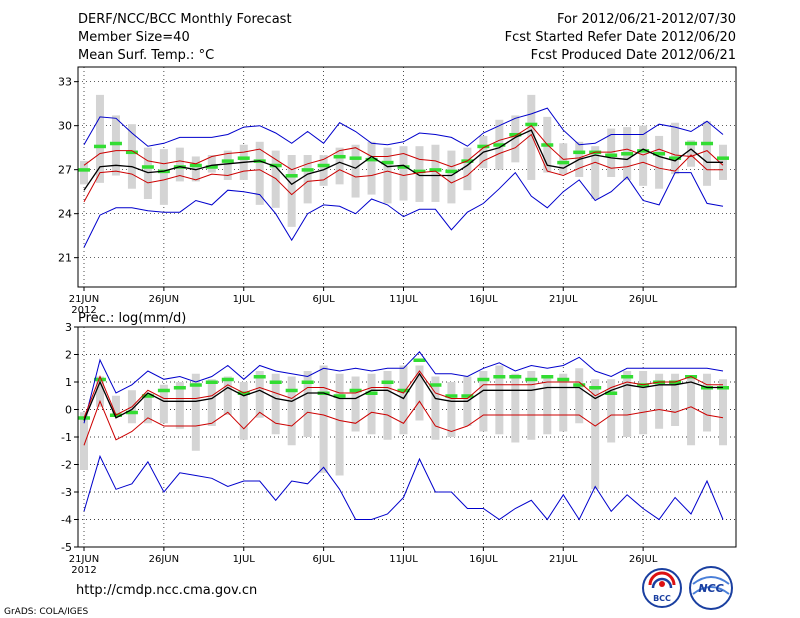 Image resolution: width=800 pixels, height=618 pixels. Describe the element at coordinates (563, 559) in the screenshot. I see `x-tick-label: 21JUL` at that location.